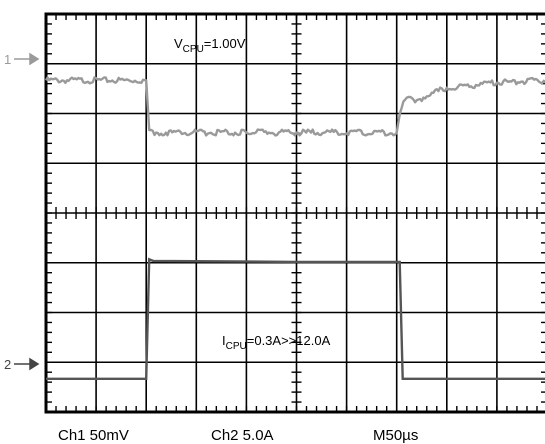  What do you see at coordinates (210, 45) in the screenshot?
I see `vcpu-annotation: VCPU=1.00V` at bounding box center [210, 45].